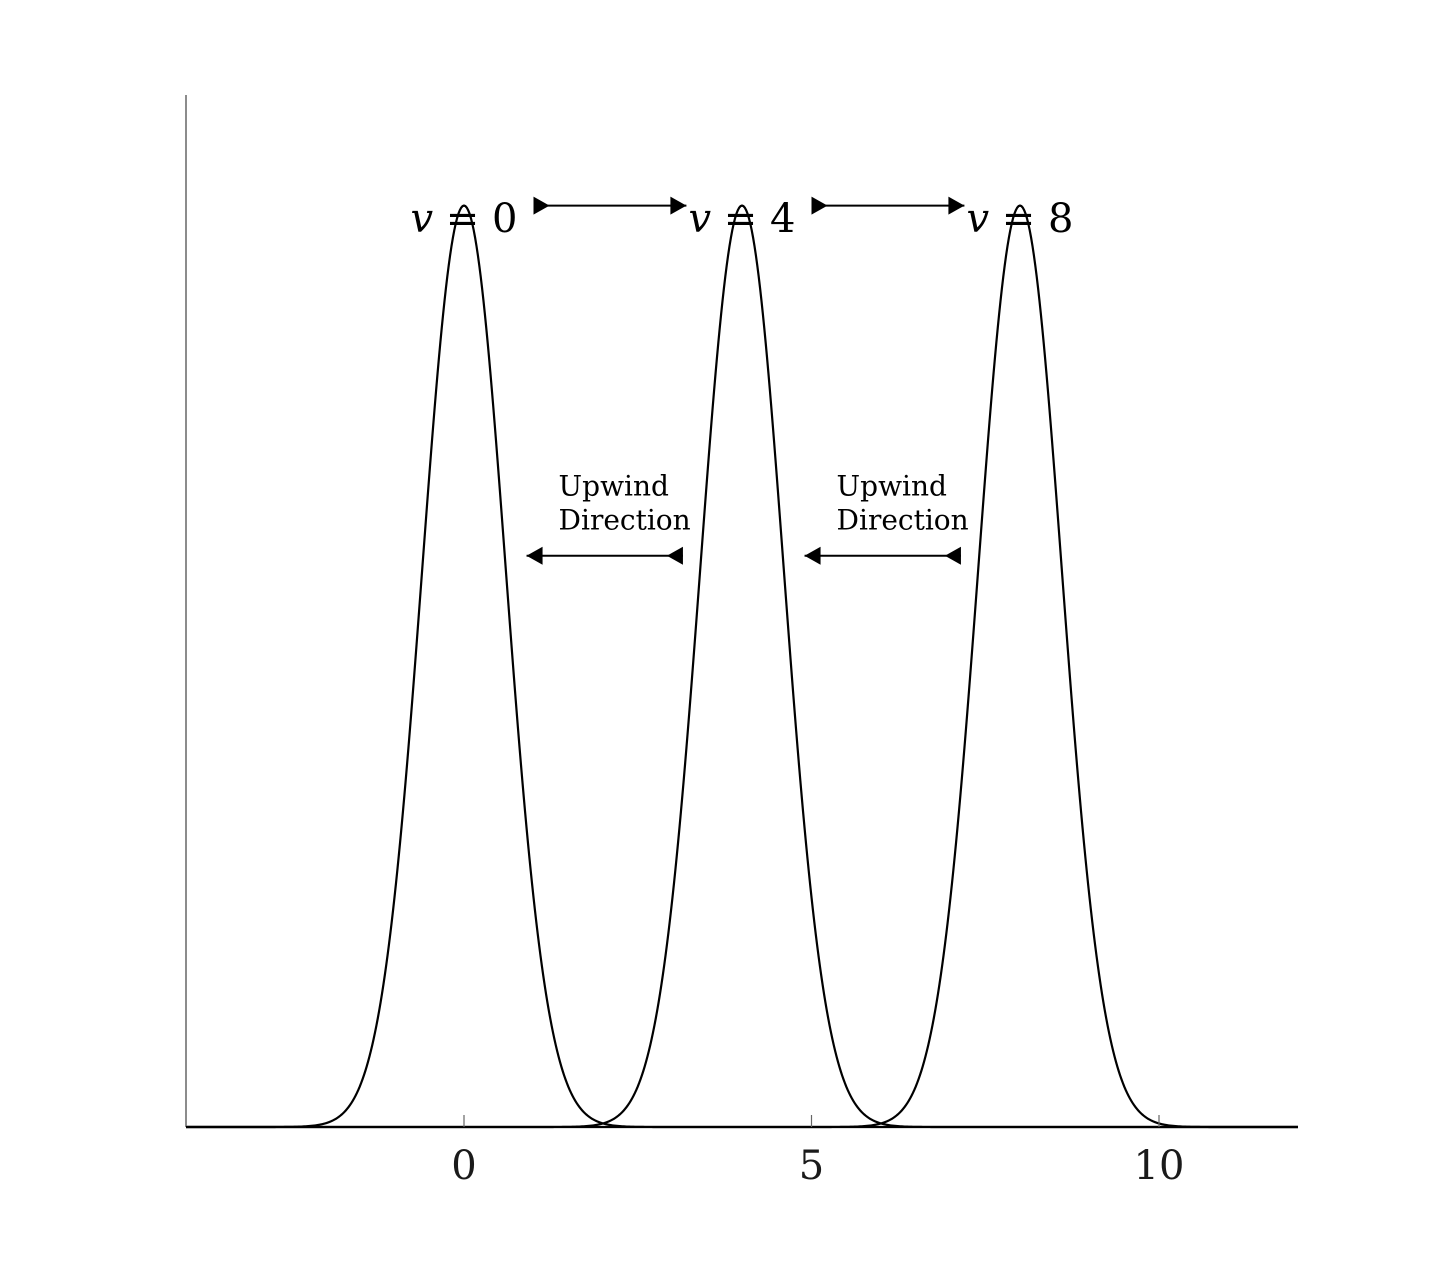 The image size is (1436, 1267). I want to click on peak-label: v = 8, so click(1019, 219).